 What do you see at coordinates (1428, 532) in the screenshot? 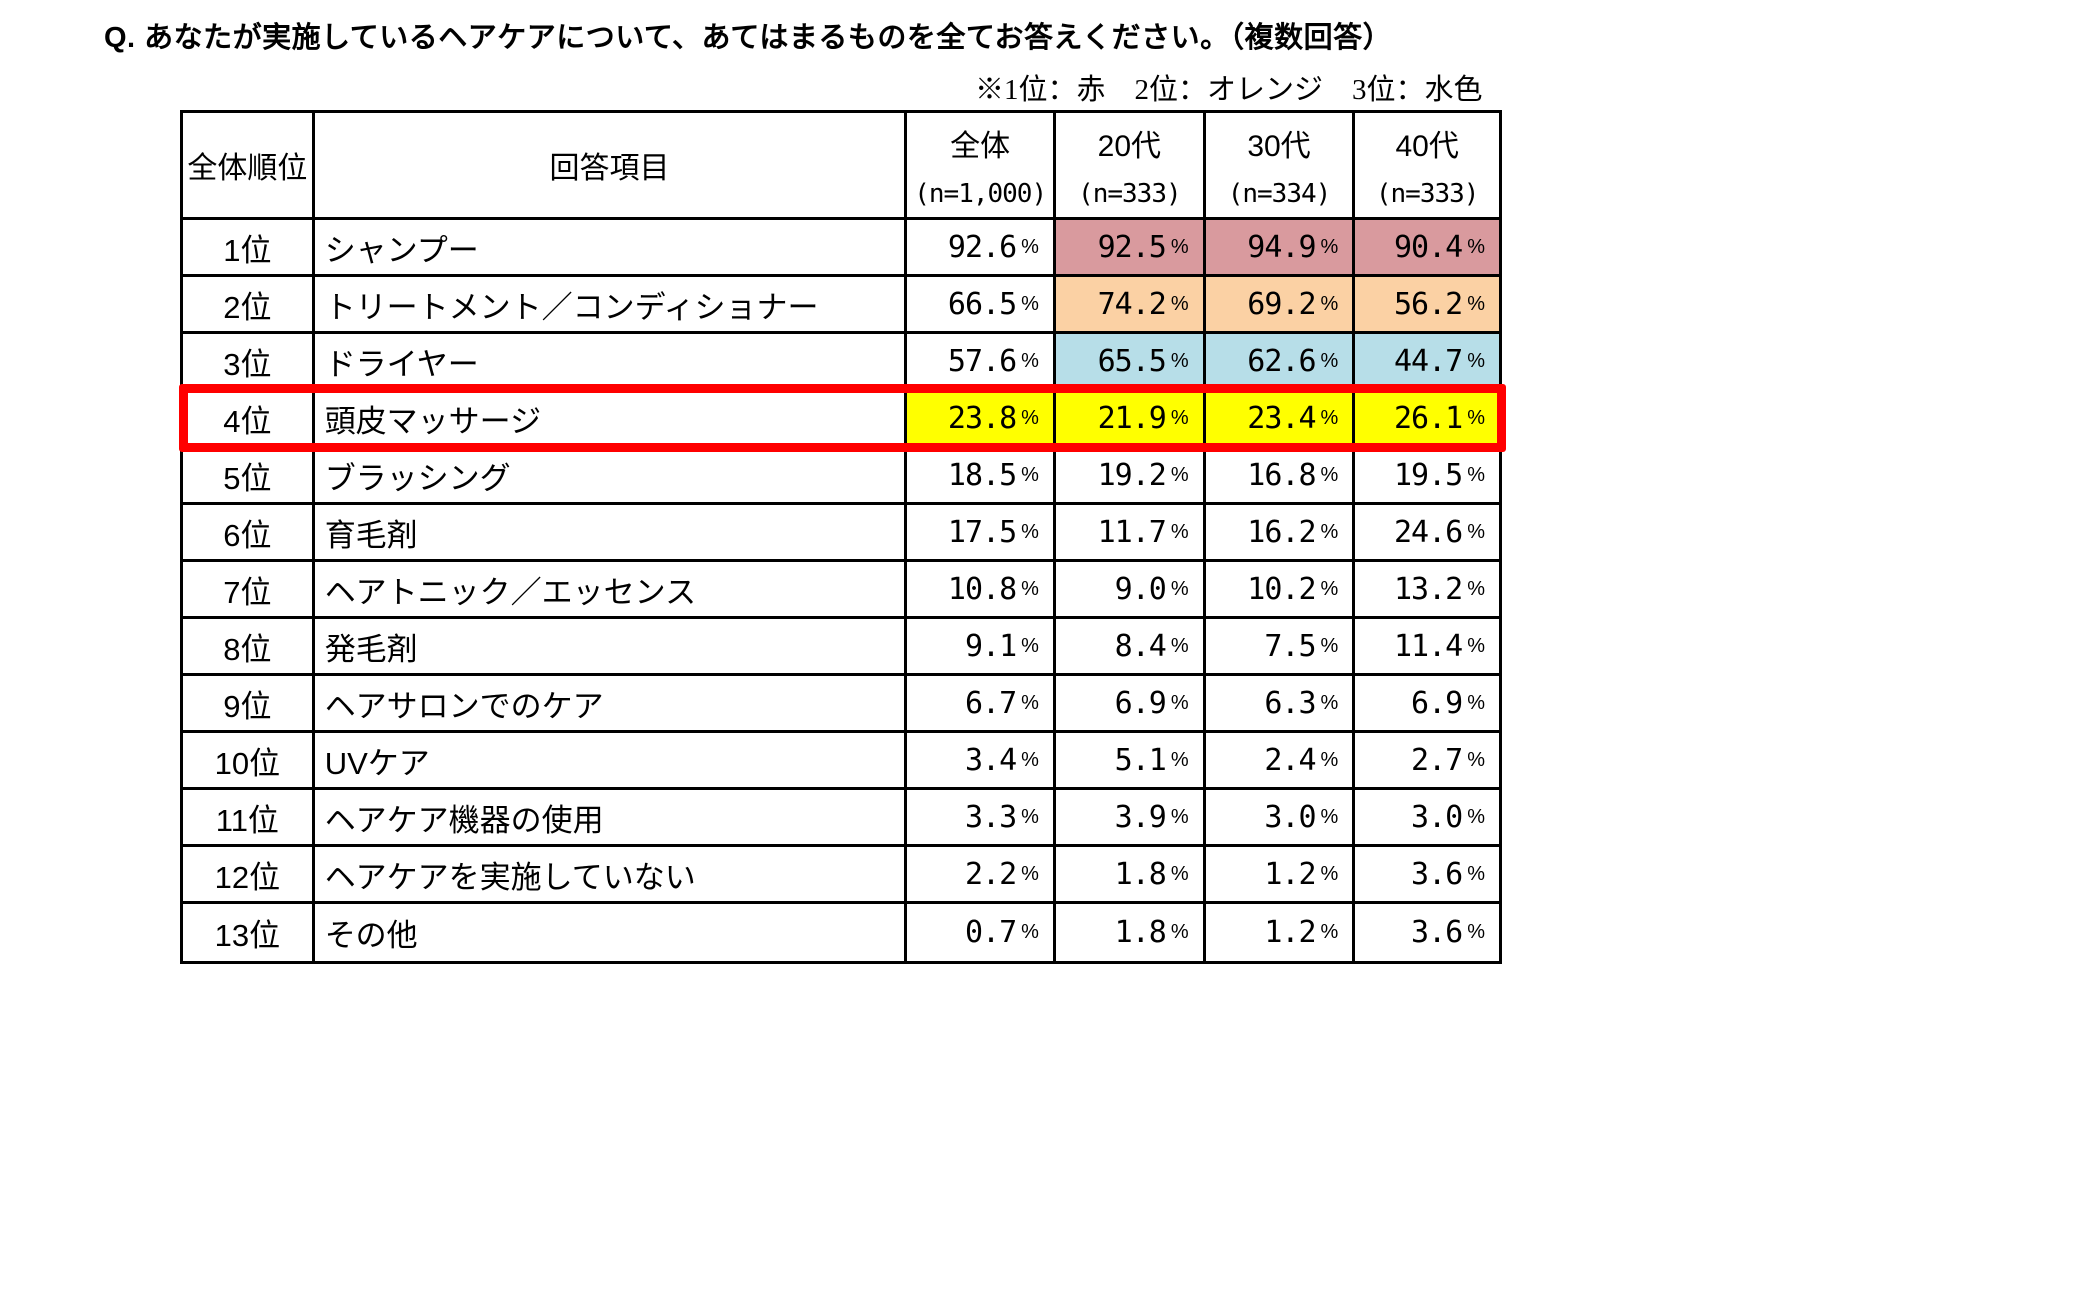
I see `value-number: 24.6` at bounding box center [1428, 532].